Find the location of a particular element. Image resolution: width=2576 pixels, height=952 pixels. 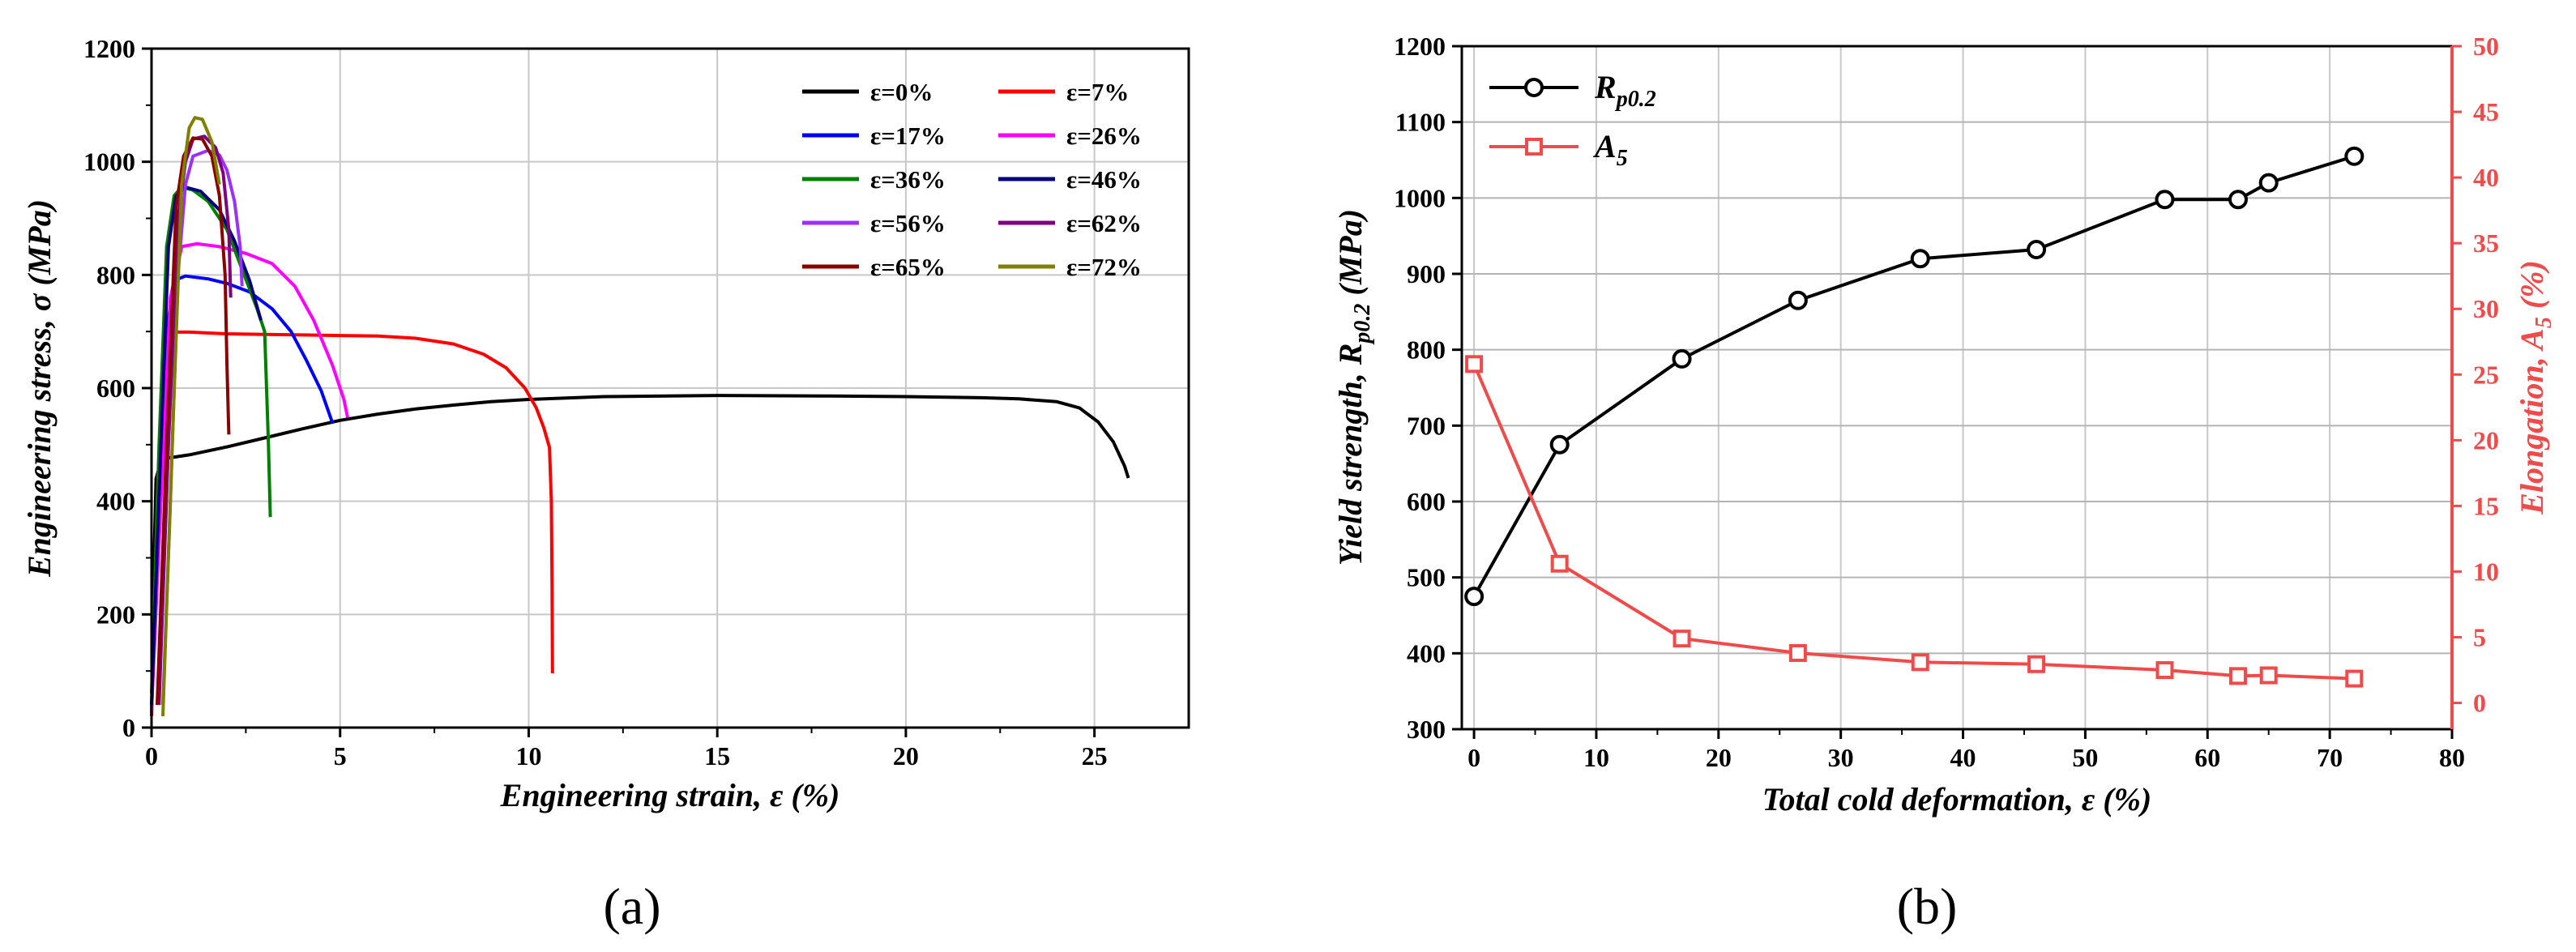

chart-b-legend-label: A5 is located at coordinates (1610, 150).